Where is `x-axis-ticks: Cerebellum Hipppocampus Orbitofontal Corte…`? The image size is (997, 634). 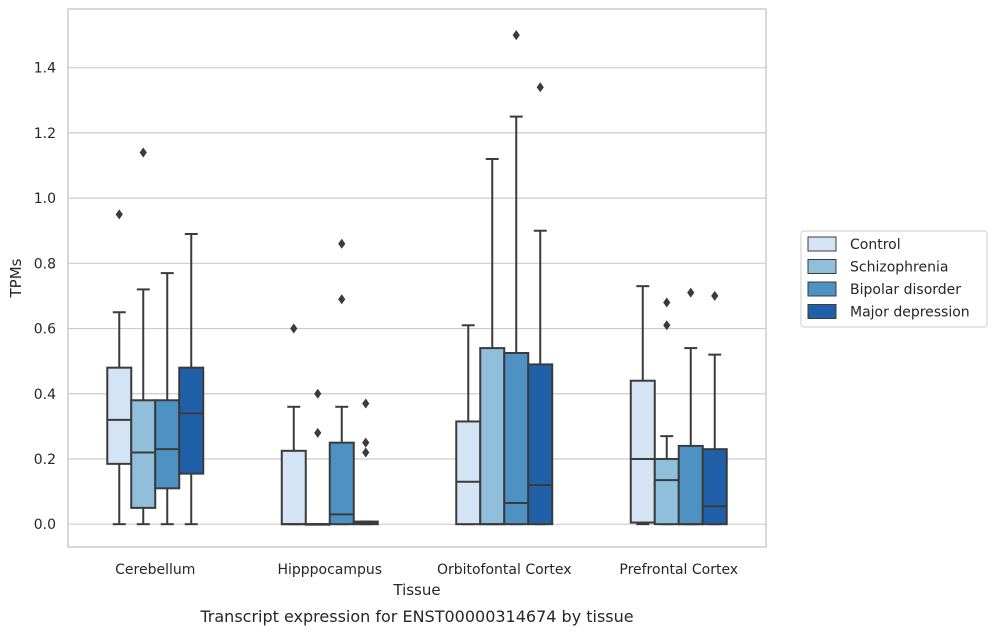 x-axis-ticks: Cerebellum Hipppocampus Orbitofontal Corte… is located at coordinates (426, 570).